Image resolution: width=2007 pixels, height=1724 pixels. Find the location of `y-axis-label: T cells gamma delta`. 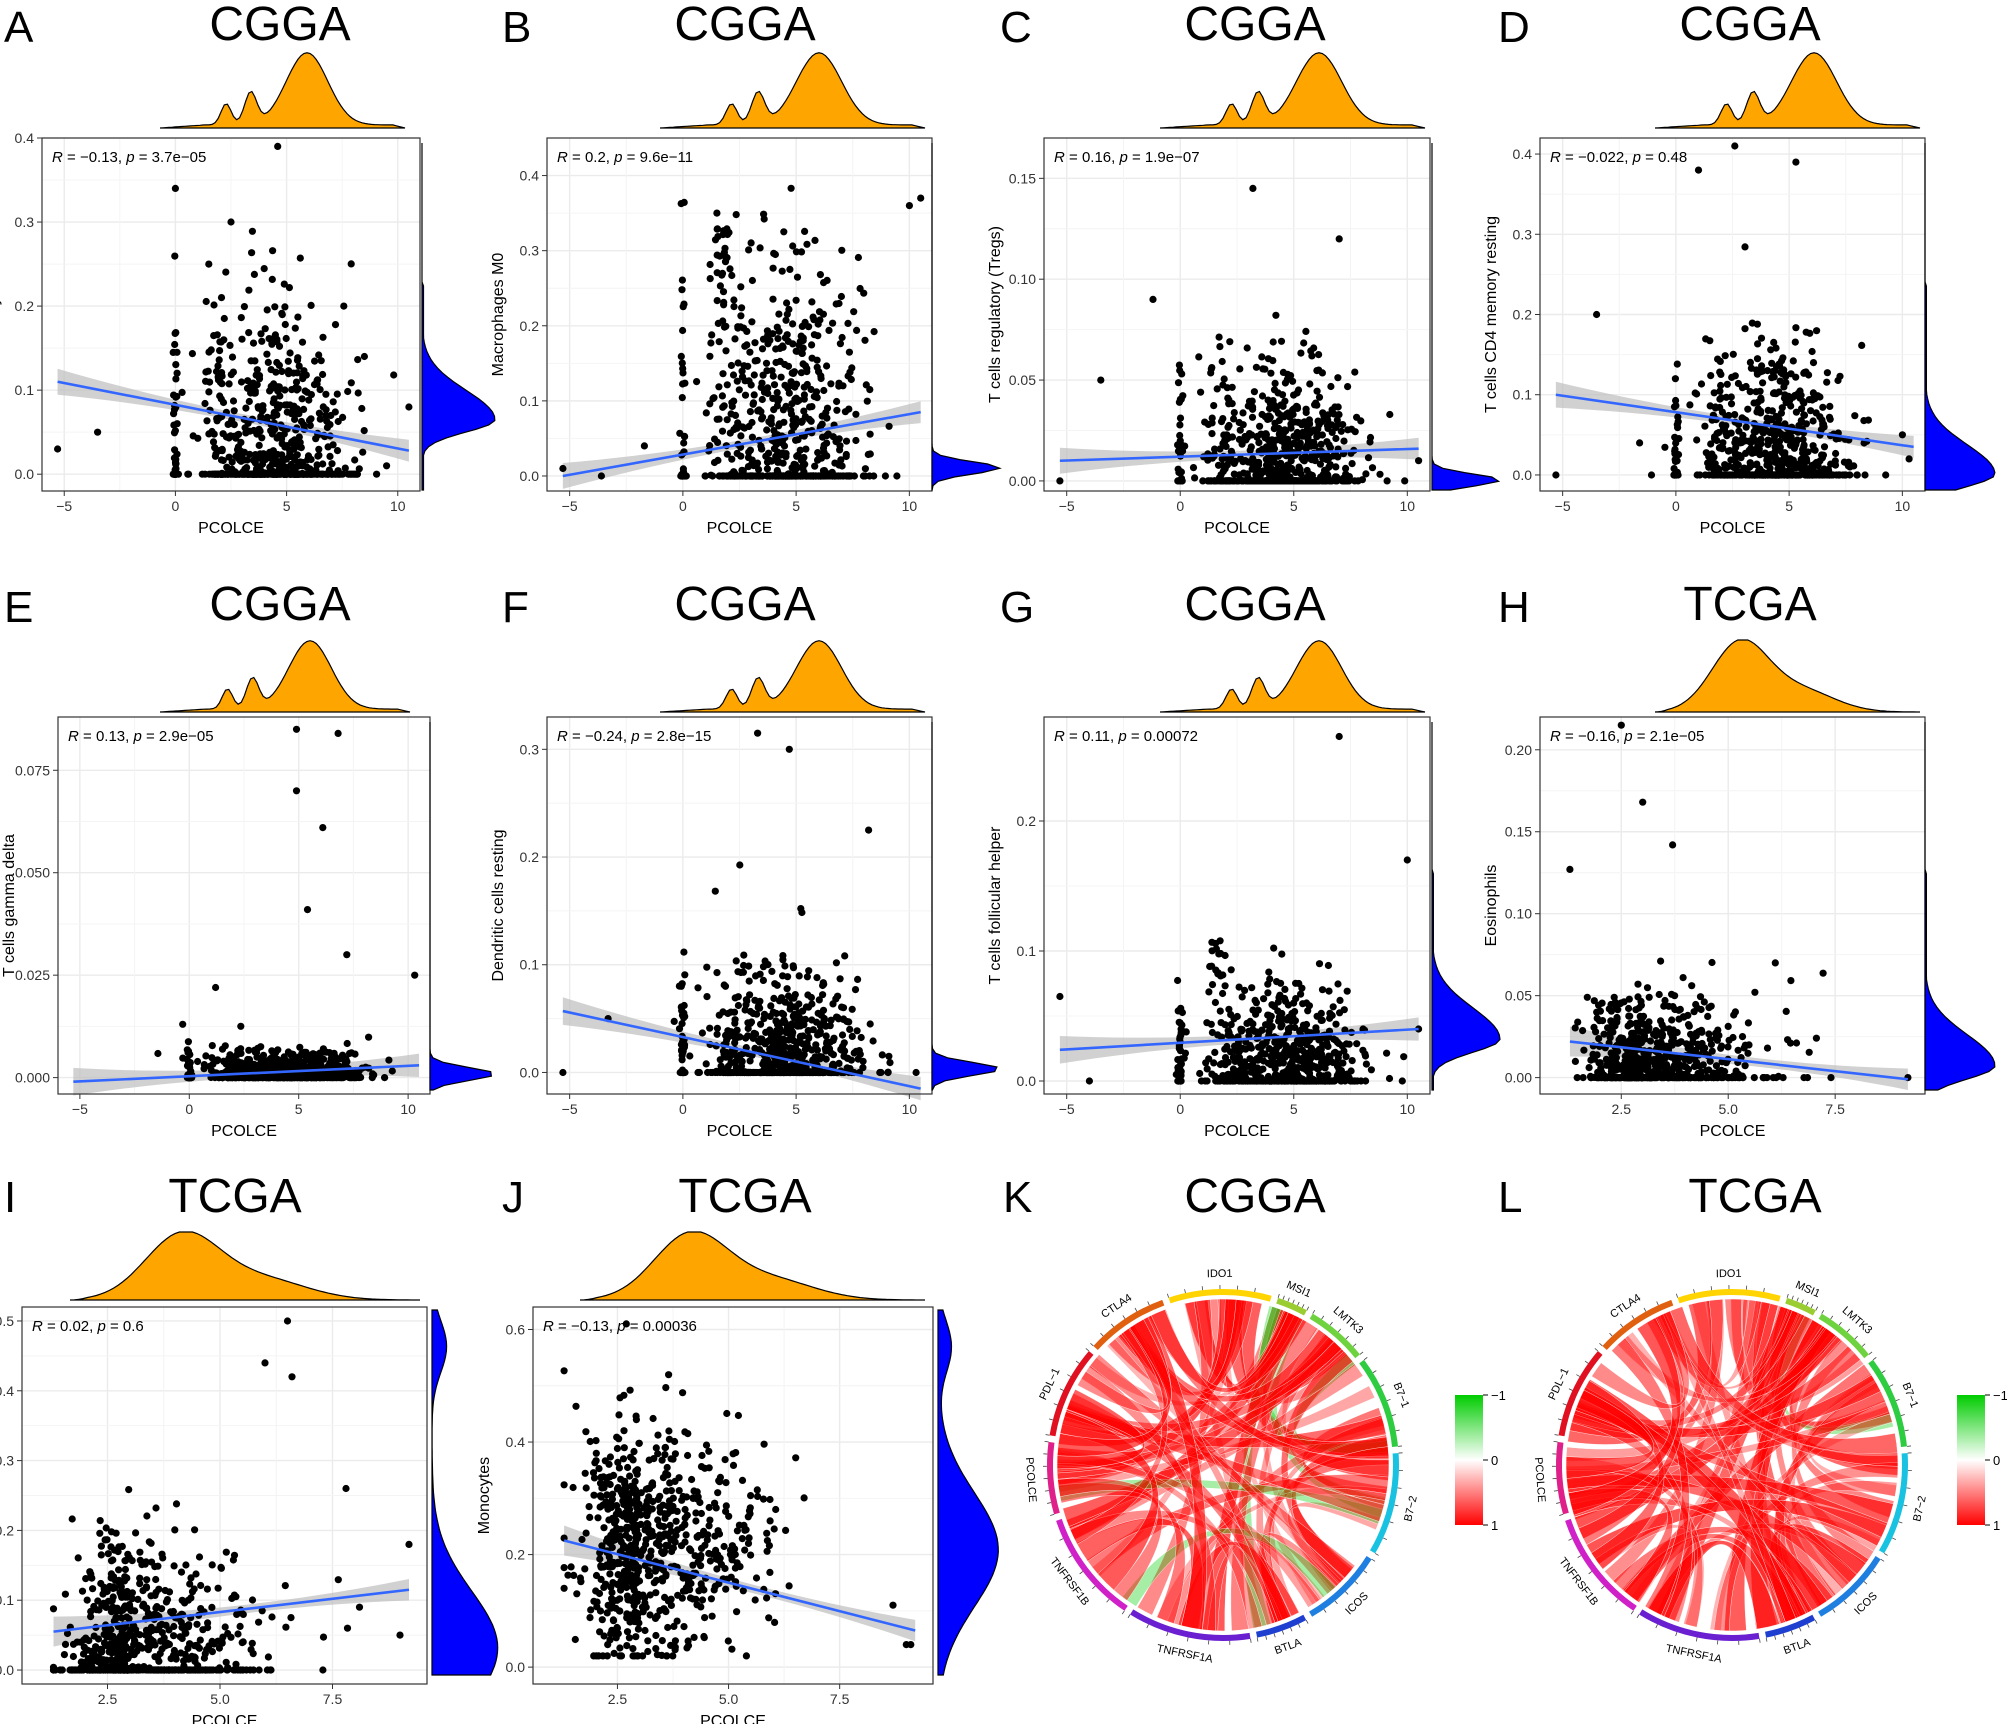

y-axis-label: T cells gamma delta is located at coordinates (9, 905).